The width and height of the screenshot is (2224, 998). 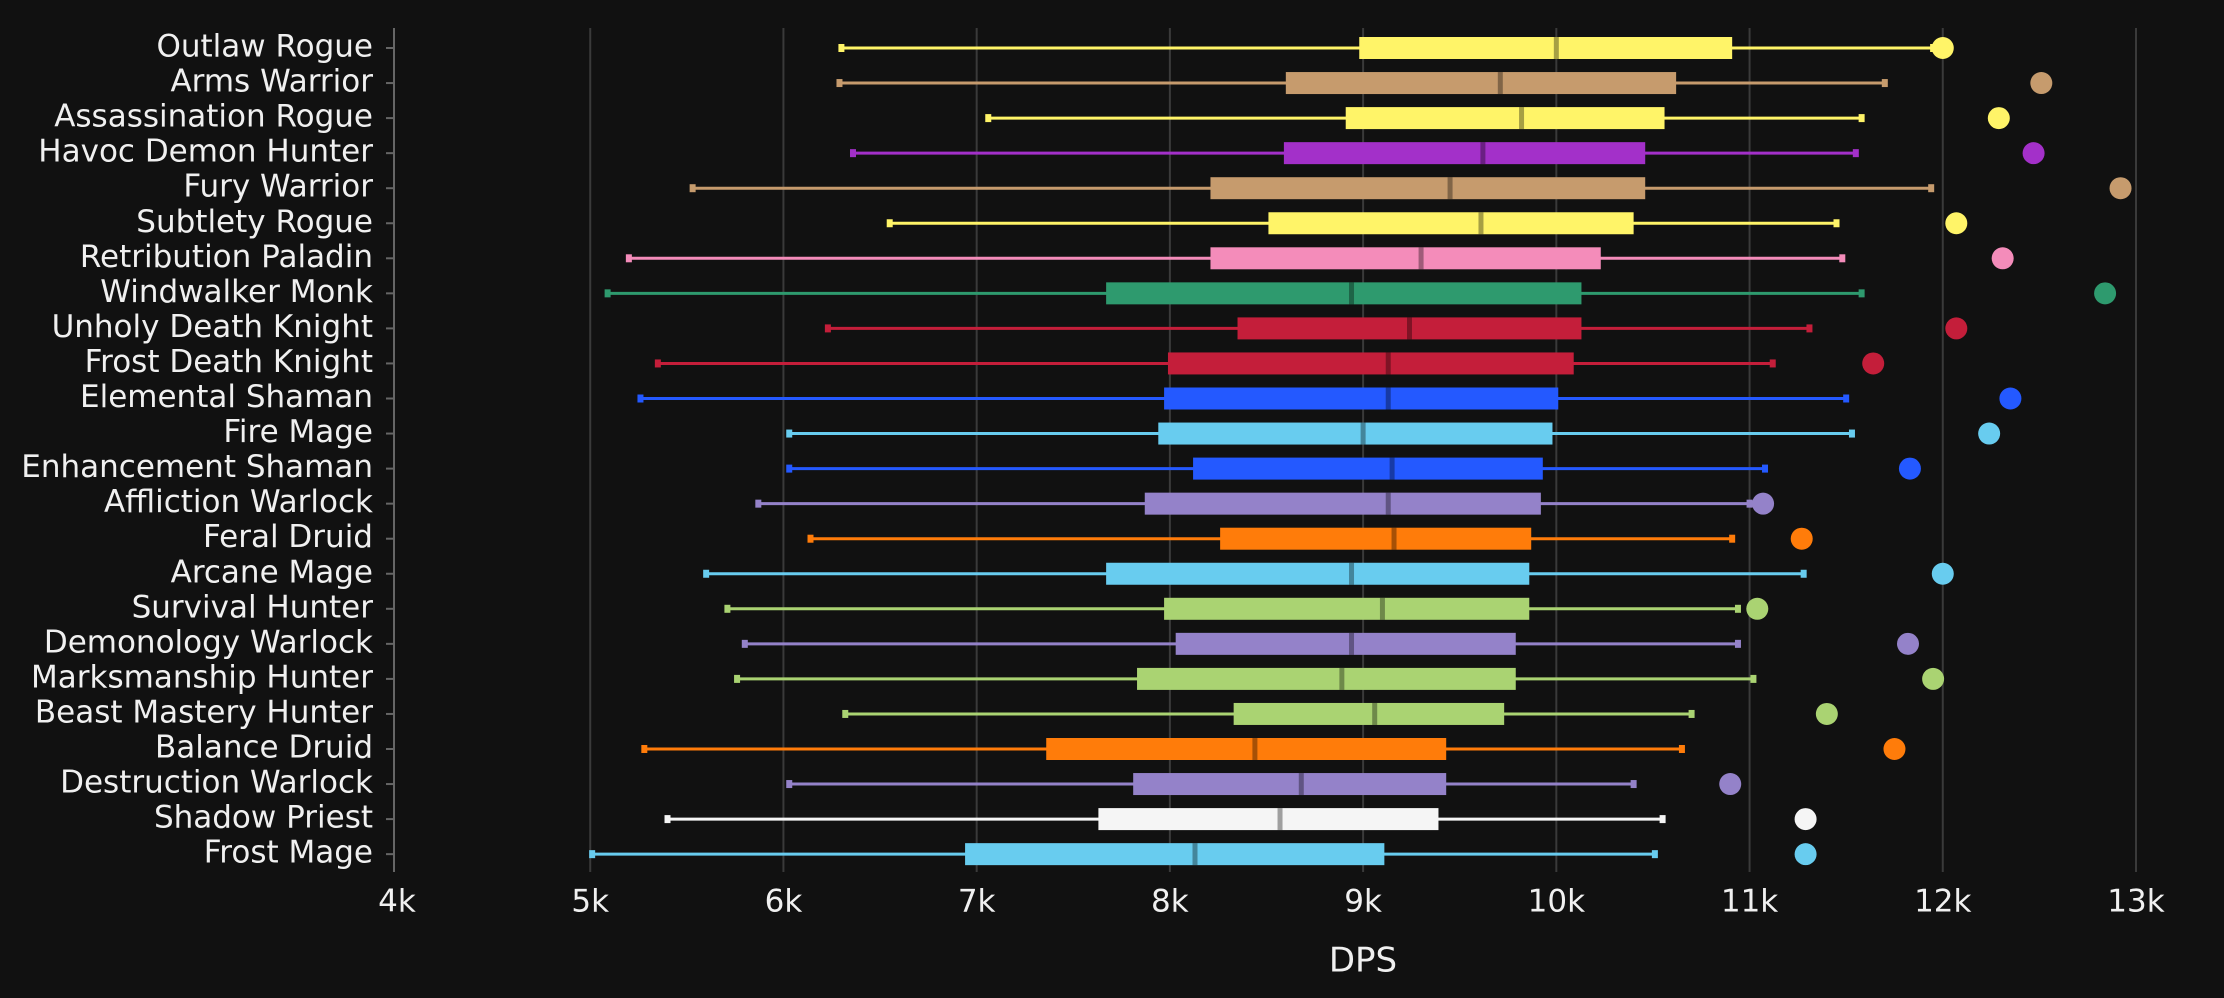 I want to click on x-tick-label: 6k, so click(x=784, y=902).